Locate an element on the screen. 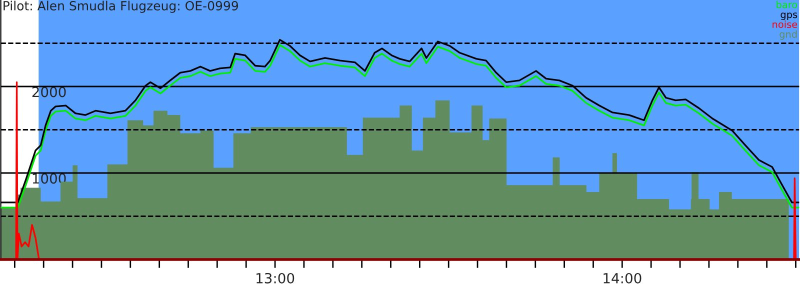 The height and width of the screenshot is (300, 800). text: baro is located at coordinates (787, 4).